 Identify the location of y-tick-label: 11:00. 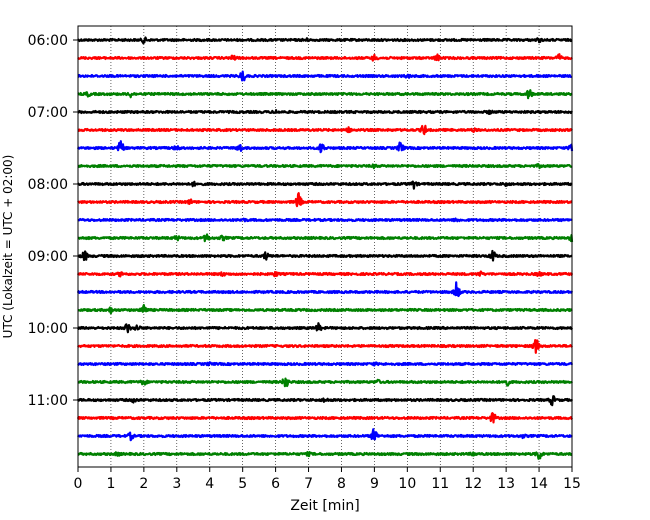
(48, 401).